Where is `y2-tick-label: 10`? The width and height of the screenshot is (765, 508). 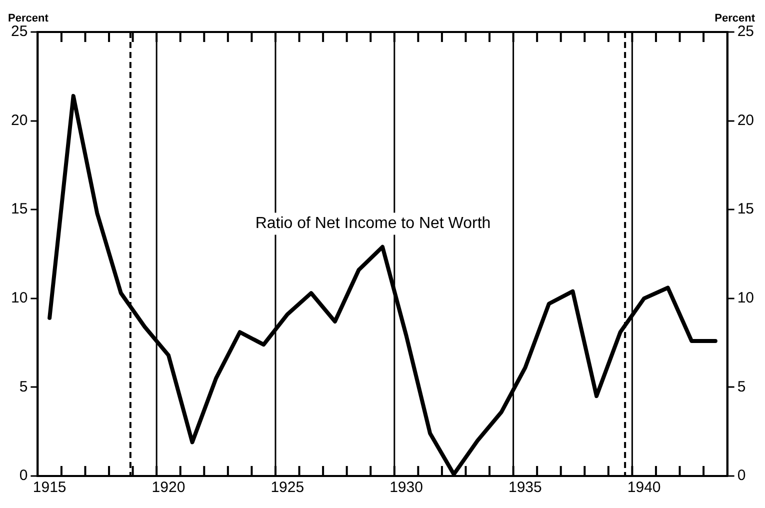
y2-tick-label: 10 is located at coordinates (745, 298).